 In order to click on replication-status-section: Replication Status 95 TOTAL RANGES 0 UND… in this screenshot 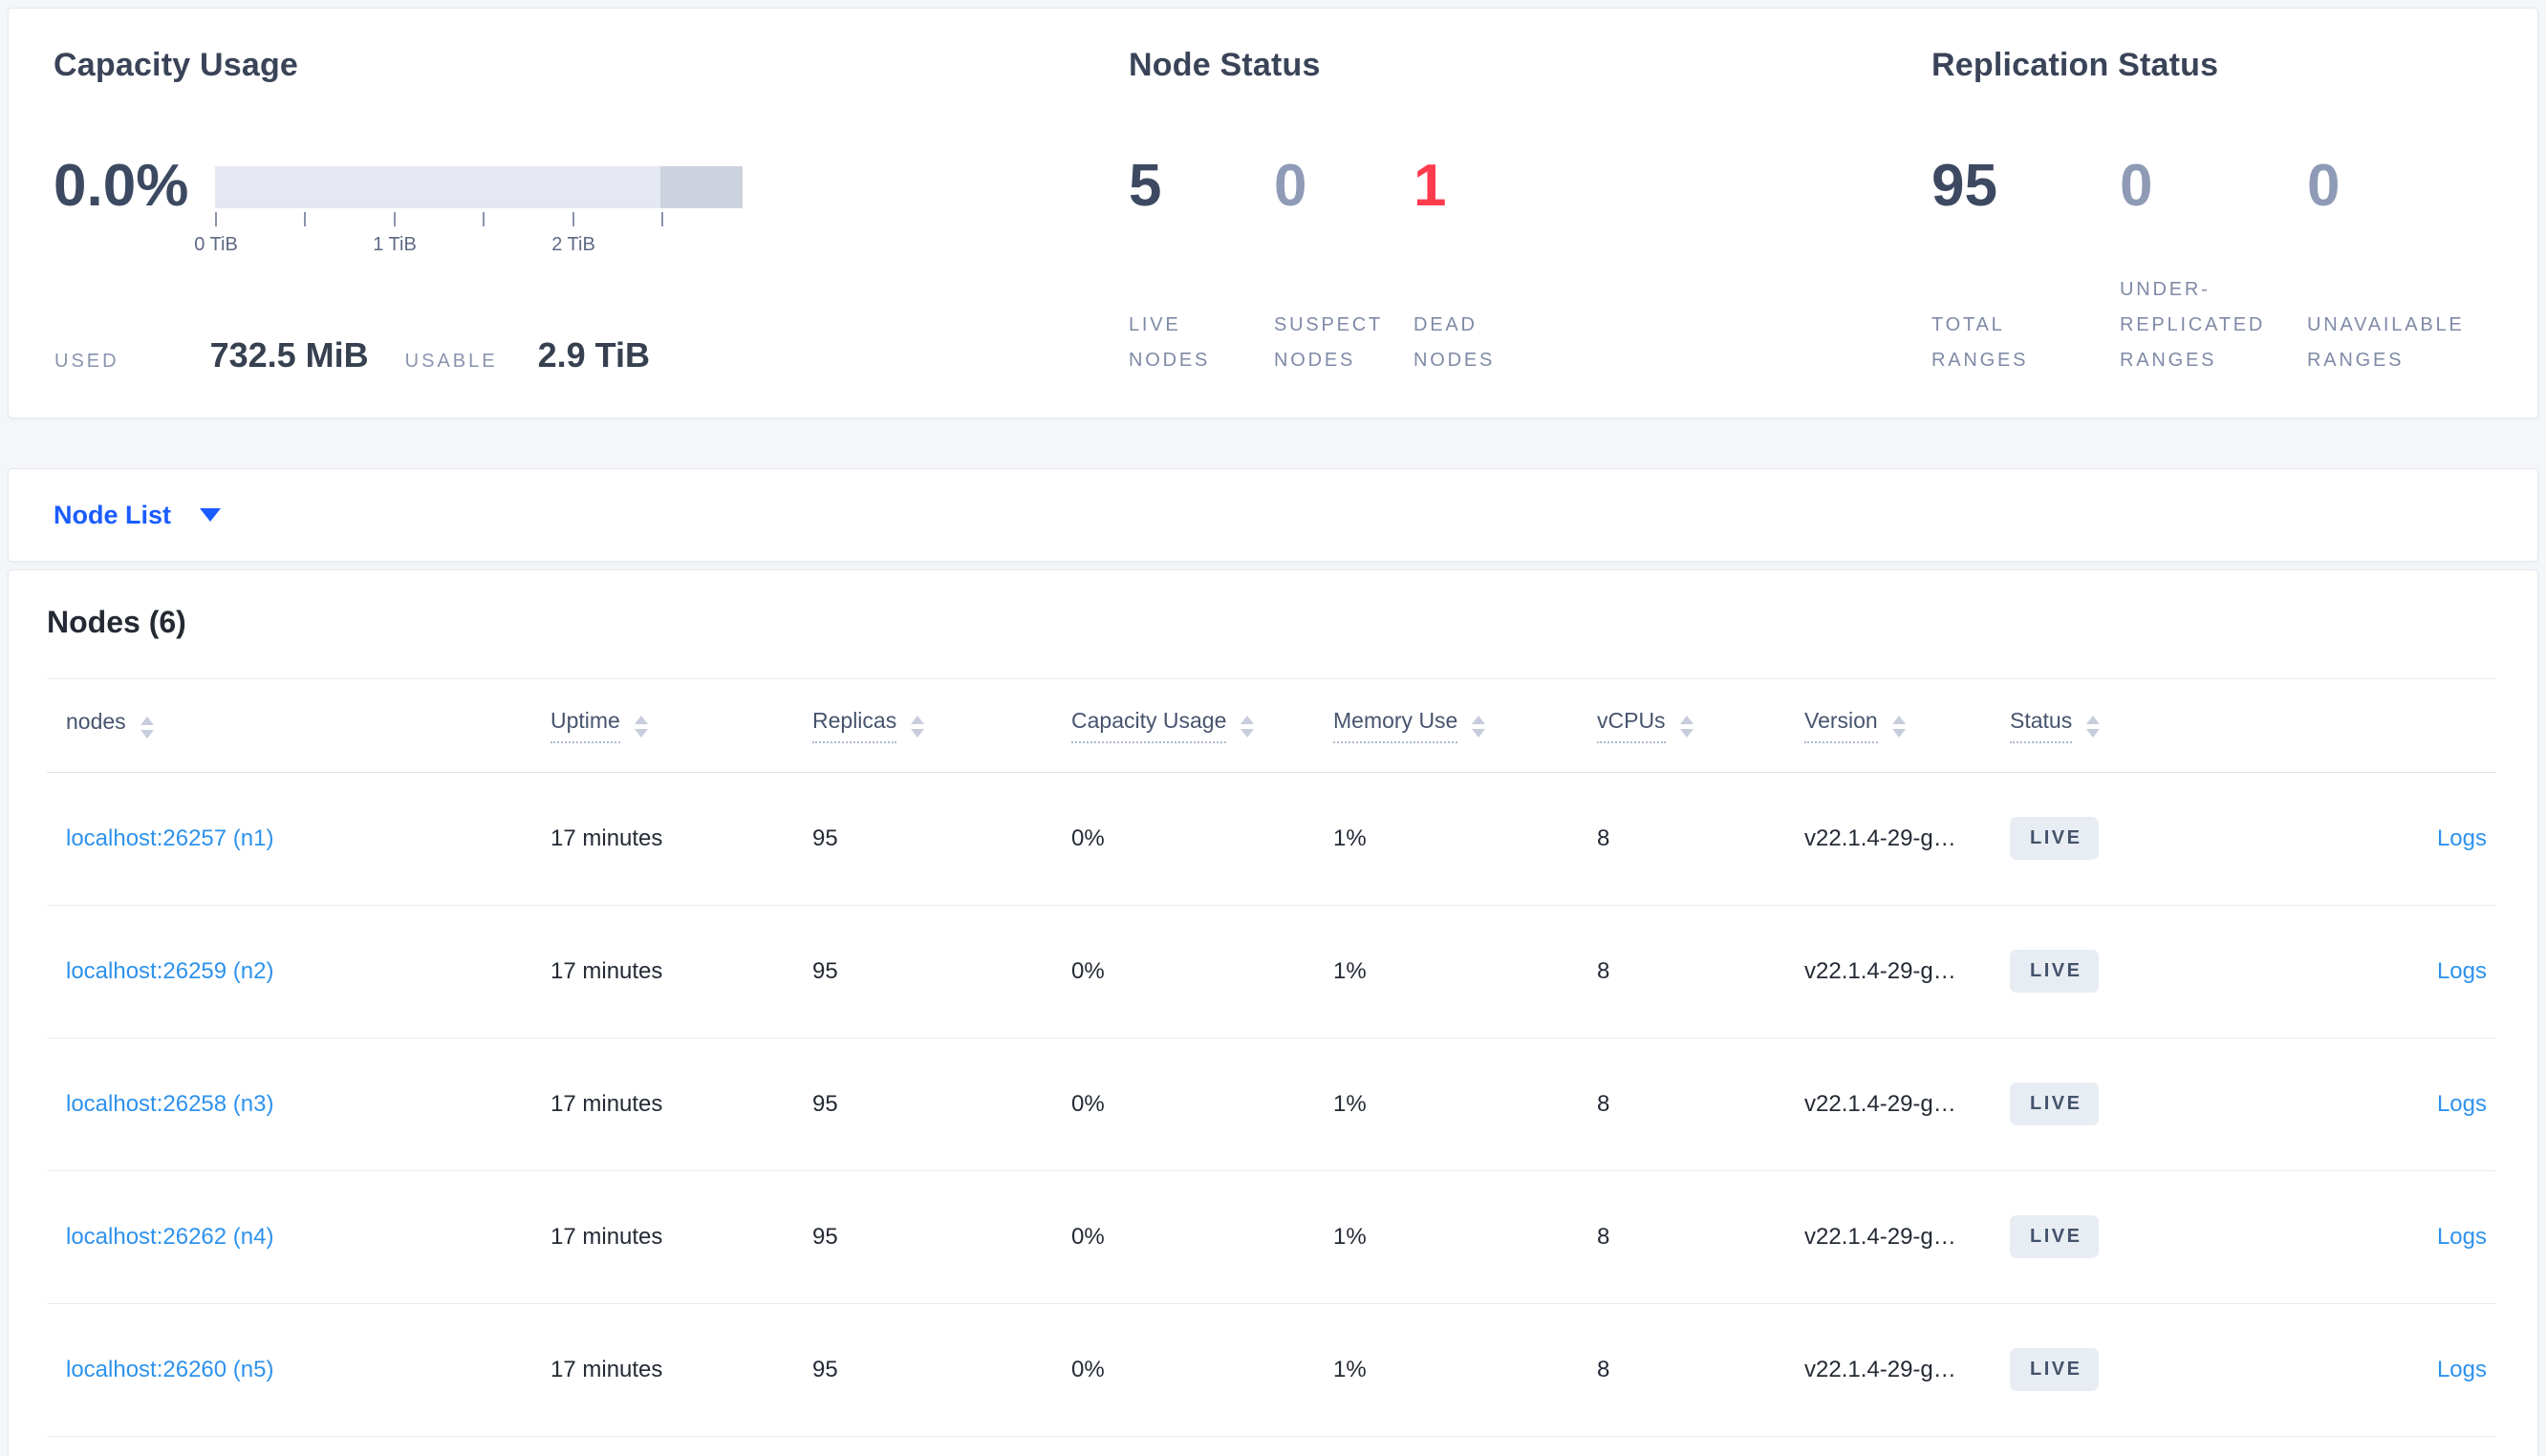, I will do `click(2232, 214)`.